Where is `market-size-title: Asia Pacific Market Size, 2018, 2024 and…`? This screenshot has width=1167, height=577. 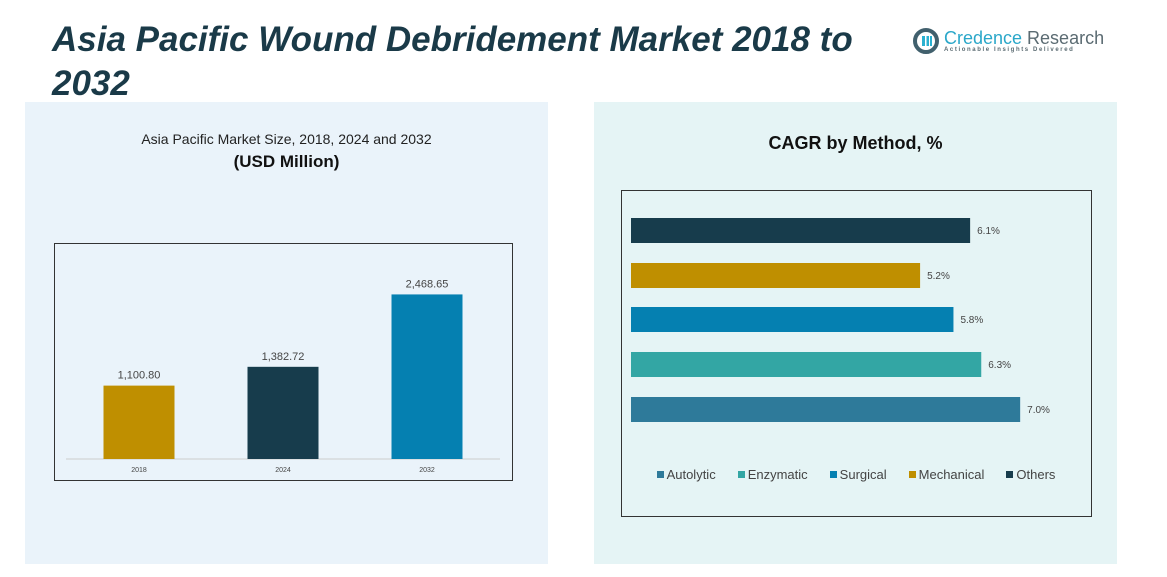 market-size-title: Asia Pacific Market Size, 2018, 2024 and… is located at coordinates (286, 139).